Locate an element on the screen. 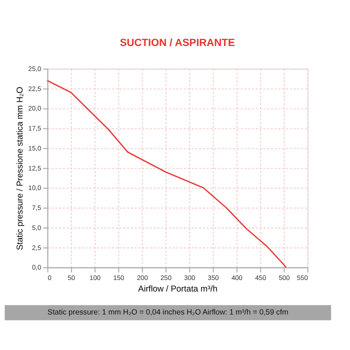  y-axis-title: Static pressure / Pressione statica mm H₂O is located at coordinates (19, 168).